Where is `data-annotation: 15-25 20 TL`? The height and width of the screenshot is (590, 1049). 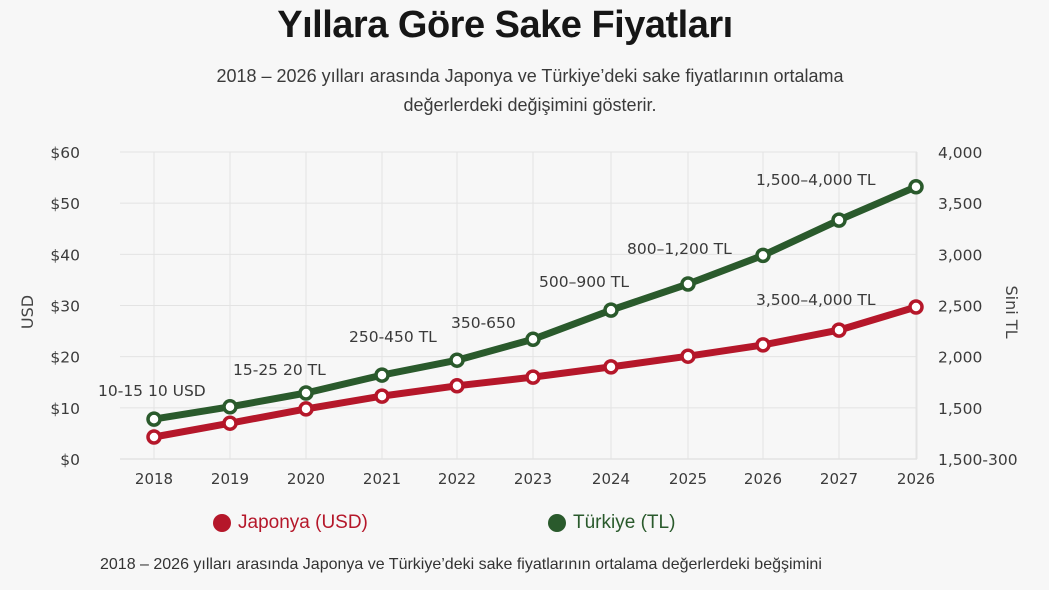
data-annotation: 15-25 20 TL is located at coordinates (279, 370).